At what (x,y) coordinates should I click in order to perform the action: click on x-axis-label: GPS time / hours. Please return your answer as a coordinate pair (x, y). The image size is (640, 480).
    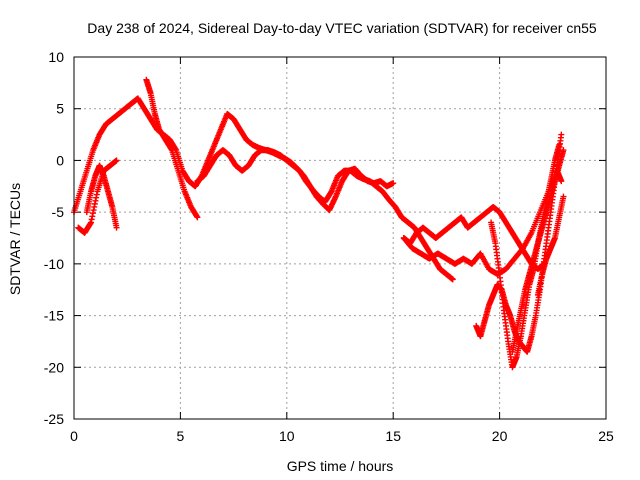
    Looking at the image, I should click on (340, 466).